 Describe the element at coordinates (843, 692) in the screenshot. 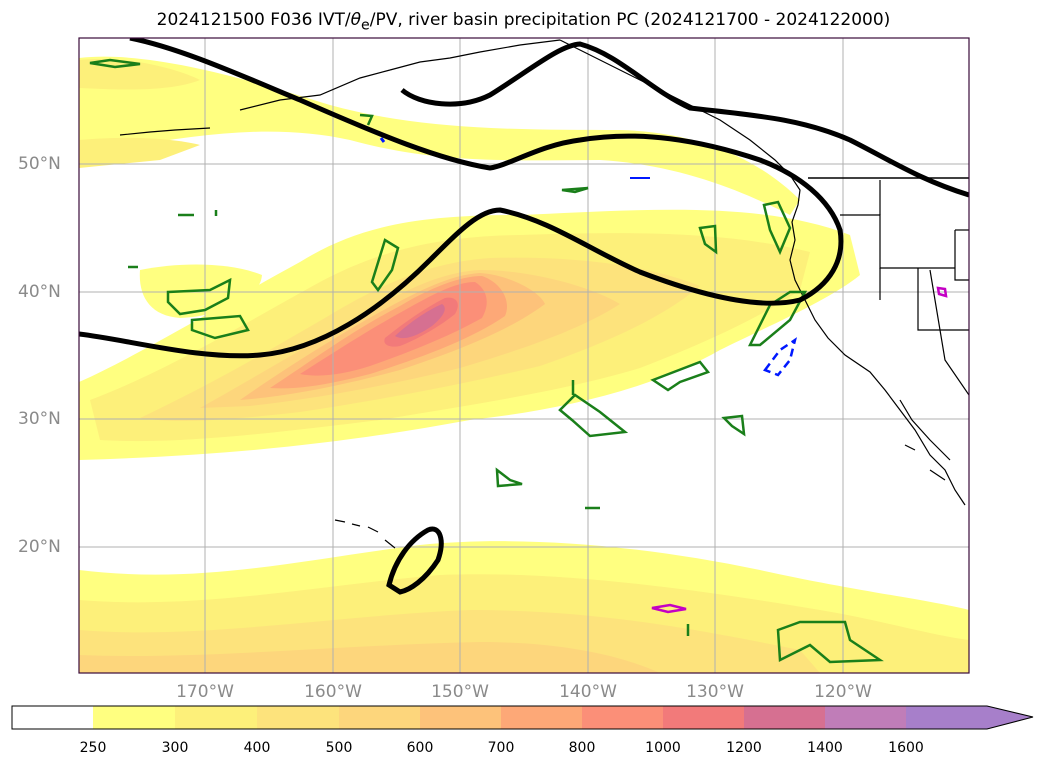

I see `lon-label-120w: 120°W` at that location.